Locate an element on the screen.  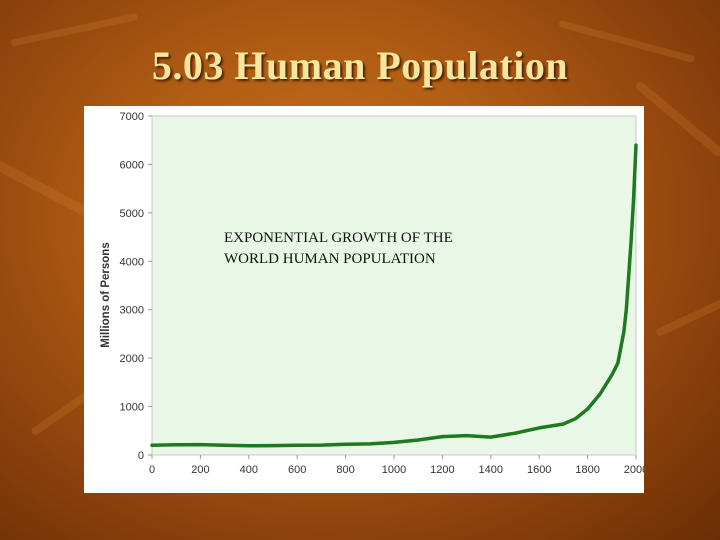
y-tick-label: 0 is located at coordinates (141, 456).